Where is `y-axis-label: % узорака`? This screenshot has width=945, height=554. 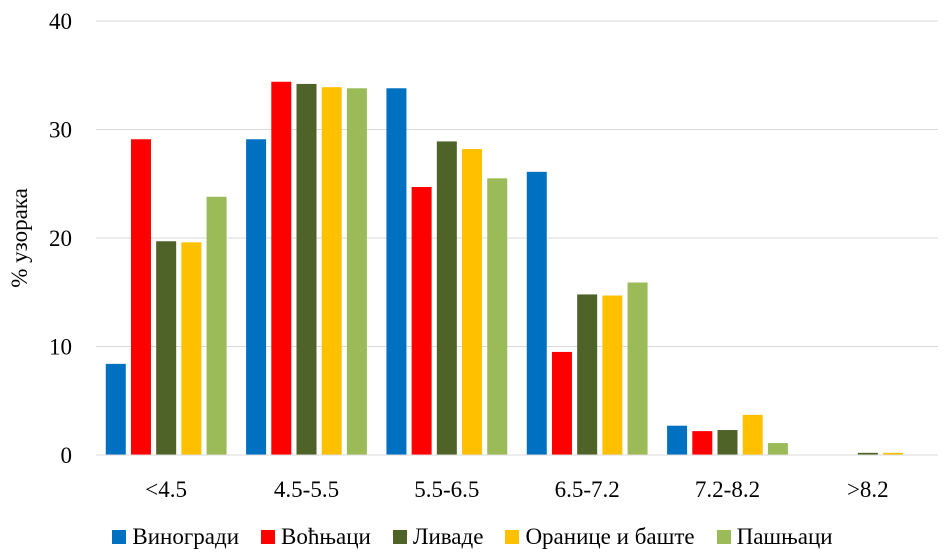 y-axis-label: % узорака is located at coordinates (19, 238).